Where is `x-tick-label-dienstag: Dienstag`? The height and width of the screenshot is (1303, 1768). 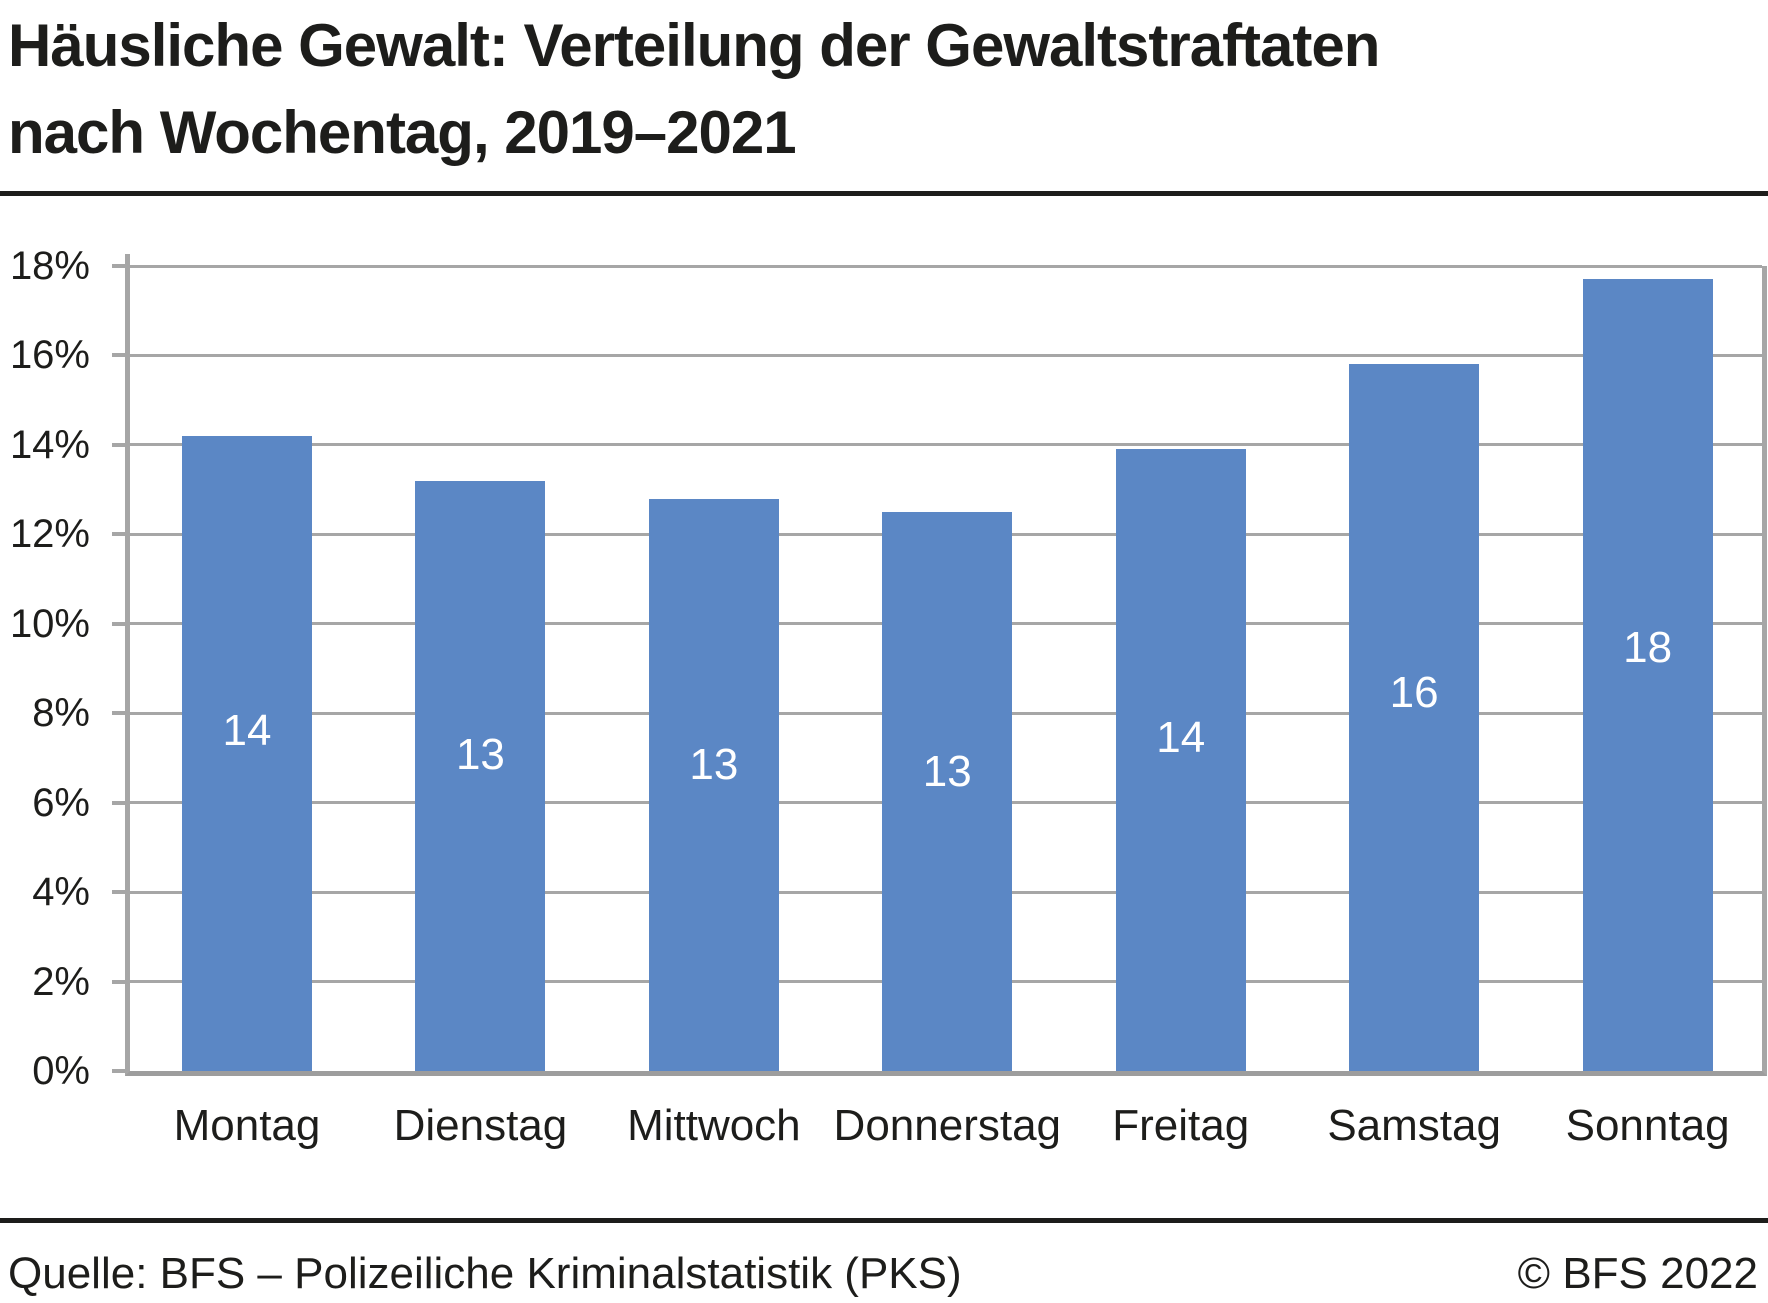 x-tick-label-dienstag: Dienstag is located at coordinates (480, 1125).